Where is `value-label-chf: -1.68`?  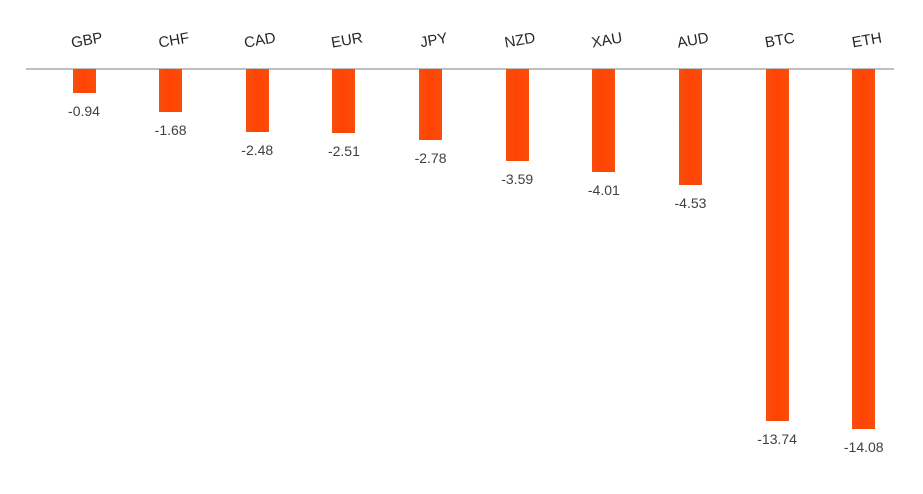
value-label-chf: -1.68 is located at coordinates (170, 130).